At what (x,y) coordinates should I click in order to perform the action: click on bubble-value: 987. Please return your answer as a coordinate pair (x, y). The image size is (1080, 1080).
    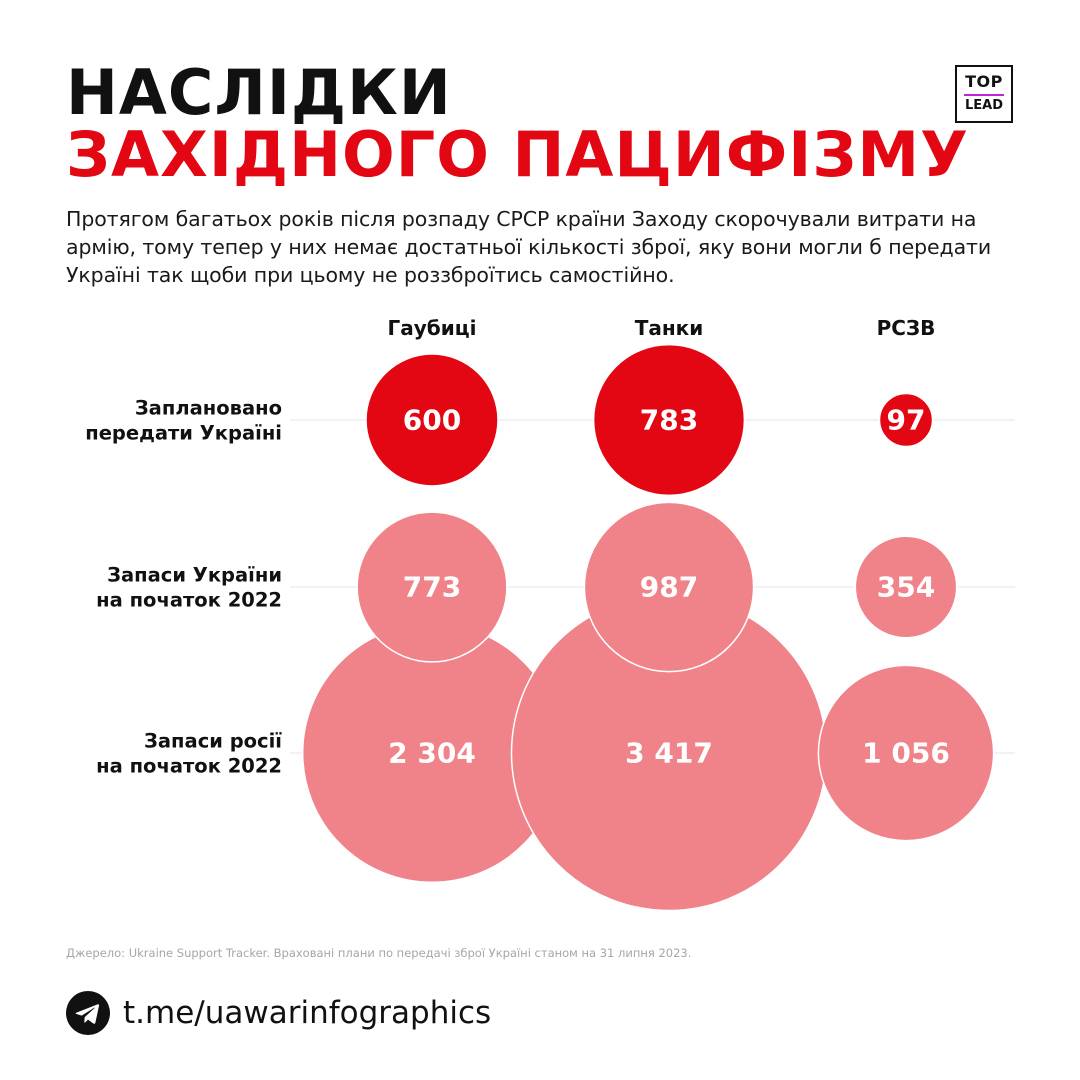
    Looking at the image, I should click on (669, 587).